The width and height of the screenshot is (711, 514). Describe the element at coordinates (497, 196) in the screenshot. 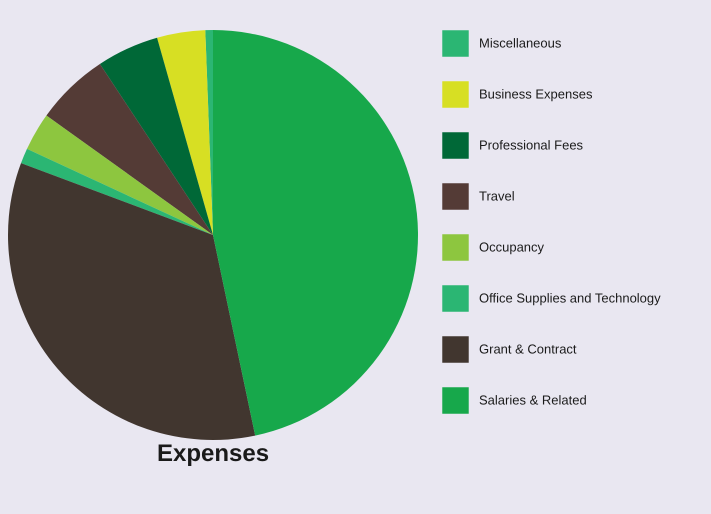

I see `legend-label: Travel` at that location.